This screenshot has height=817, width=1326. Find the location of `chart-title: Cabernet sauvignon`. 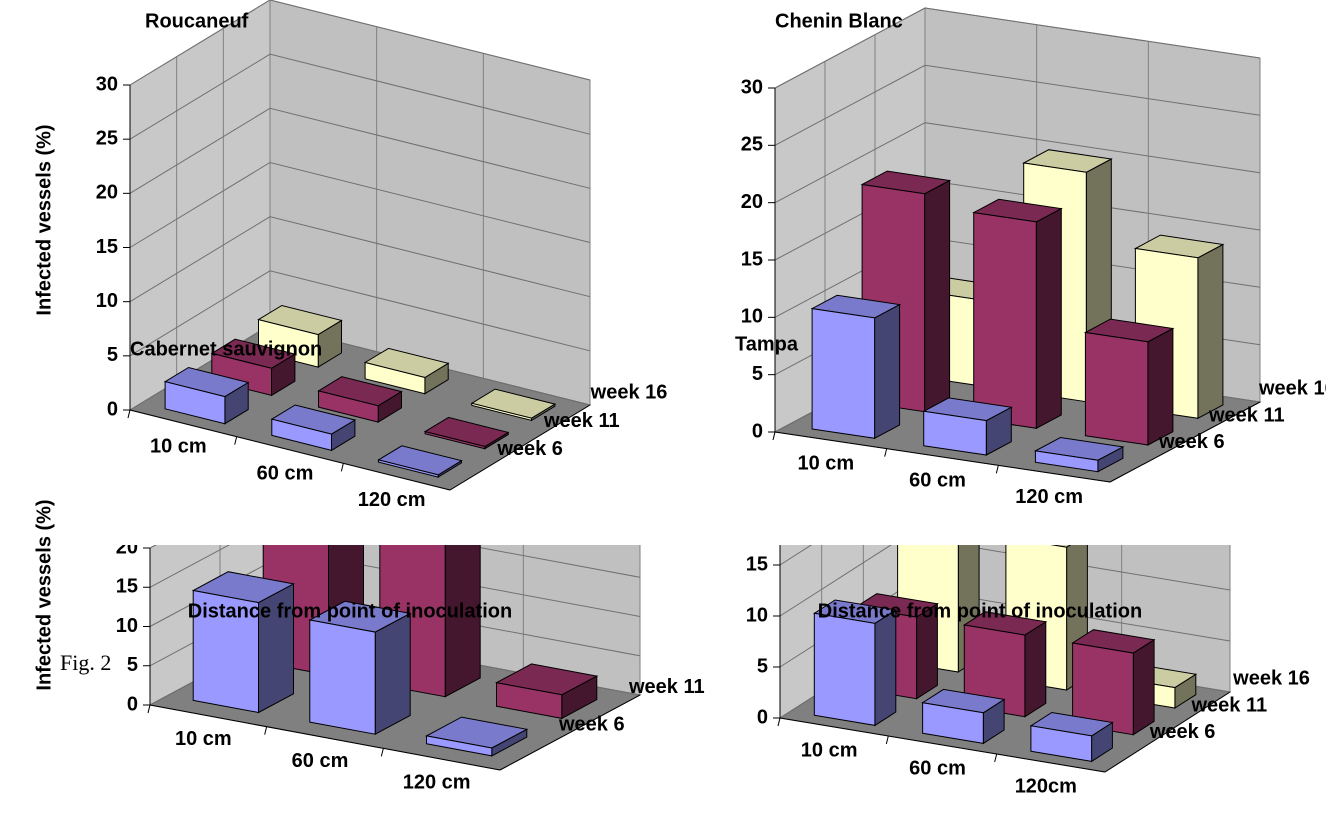

chart-title: Cabernet sauvignon is located at coordinates (226, 349).